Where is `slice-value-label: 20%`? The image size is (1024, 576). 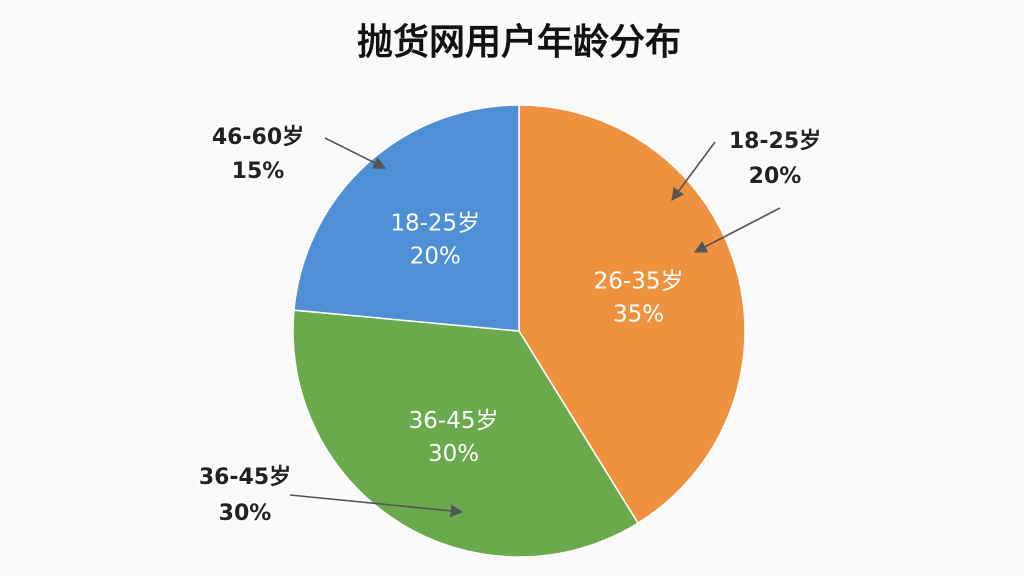
slice-value-label: 20% is located at coordinates (435, 257).